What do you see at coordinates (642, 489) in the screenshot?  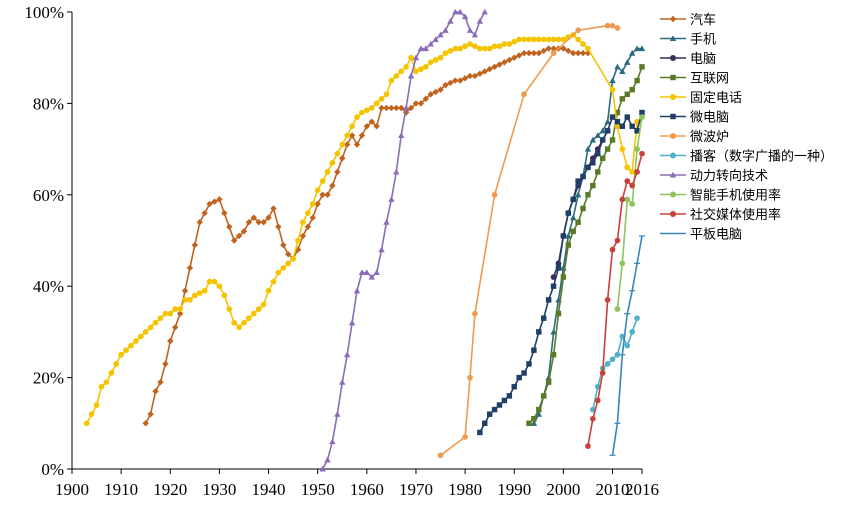 I see `x-tick-label: 2016` at bounding box center [642, 489].